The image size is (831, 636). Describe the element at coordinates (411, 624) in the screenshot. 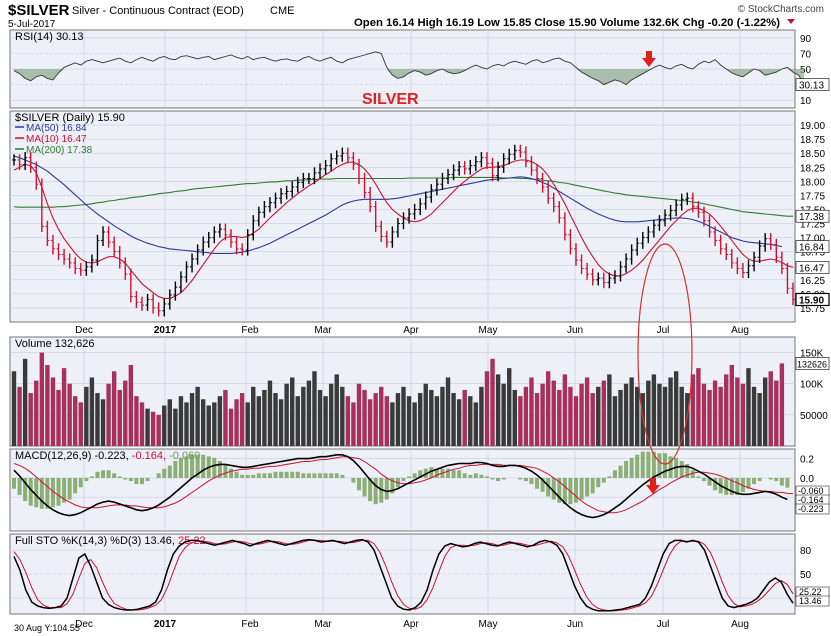

I see `x-tick-label-bottom: Apr` at that location.